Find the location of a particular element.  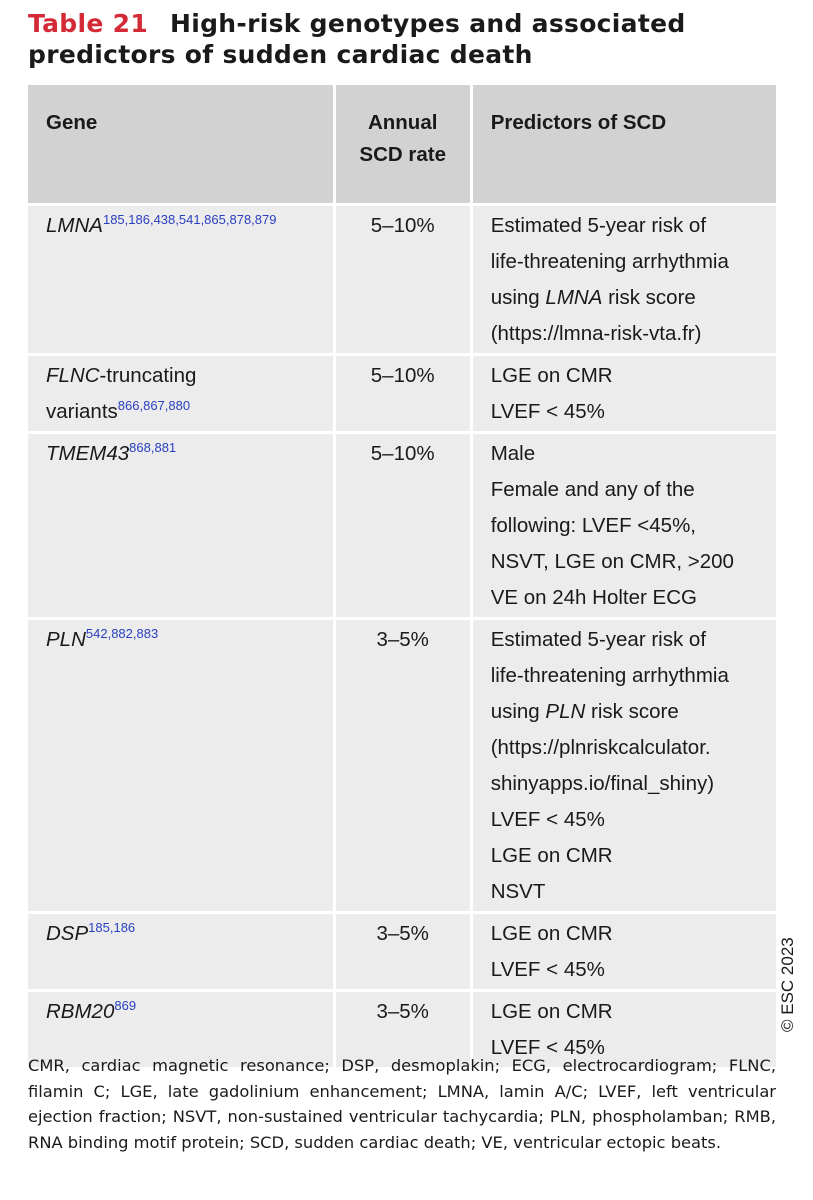

gene-cell: LMNA185,186,438,541,865,878,879 is located at coordinates (180, 279).